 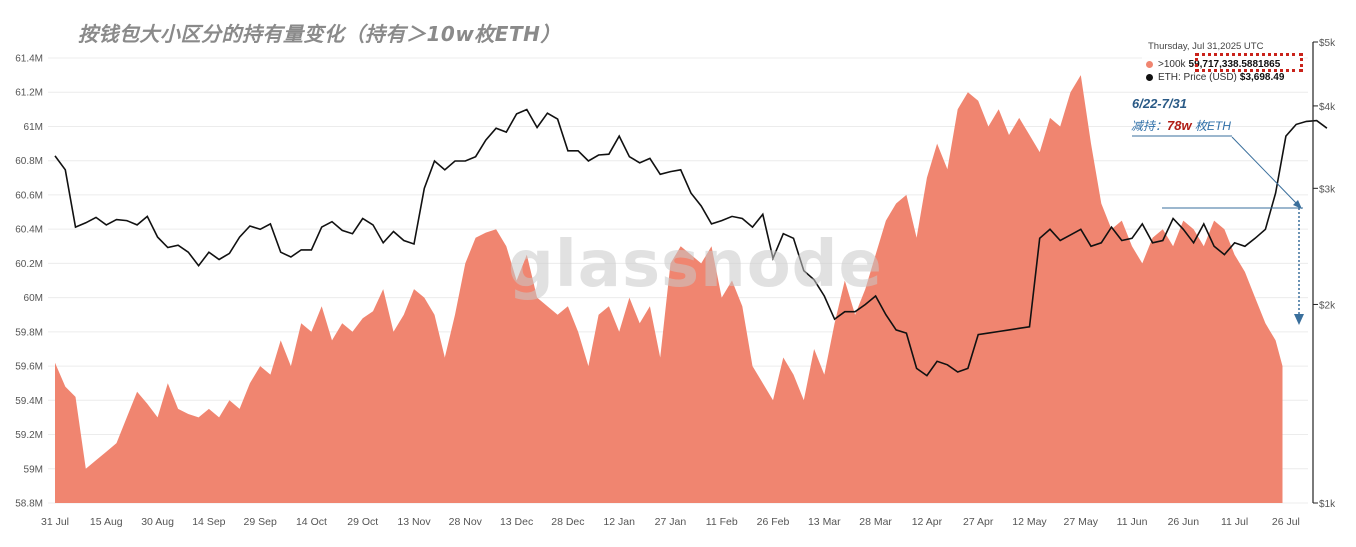 I want to click on watermark: glassnode, so click(x=695, y=265).